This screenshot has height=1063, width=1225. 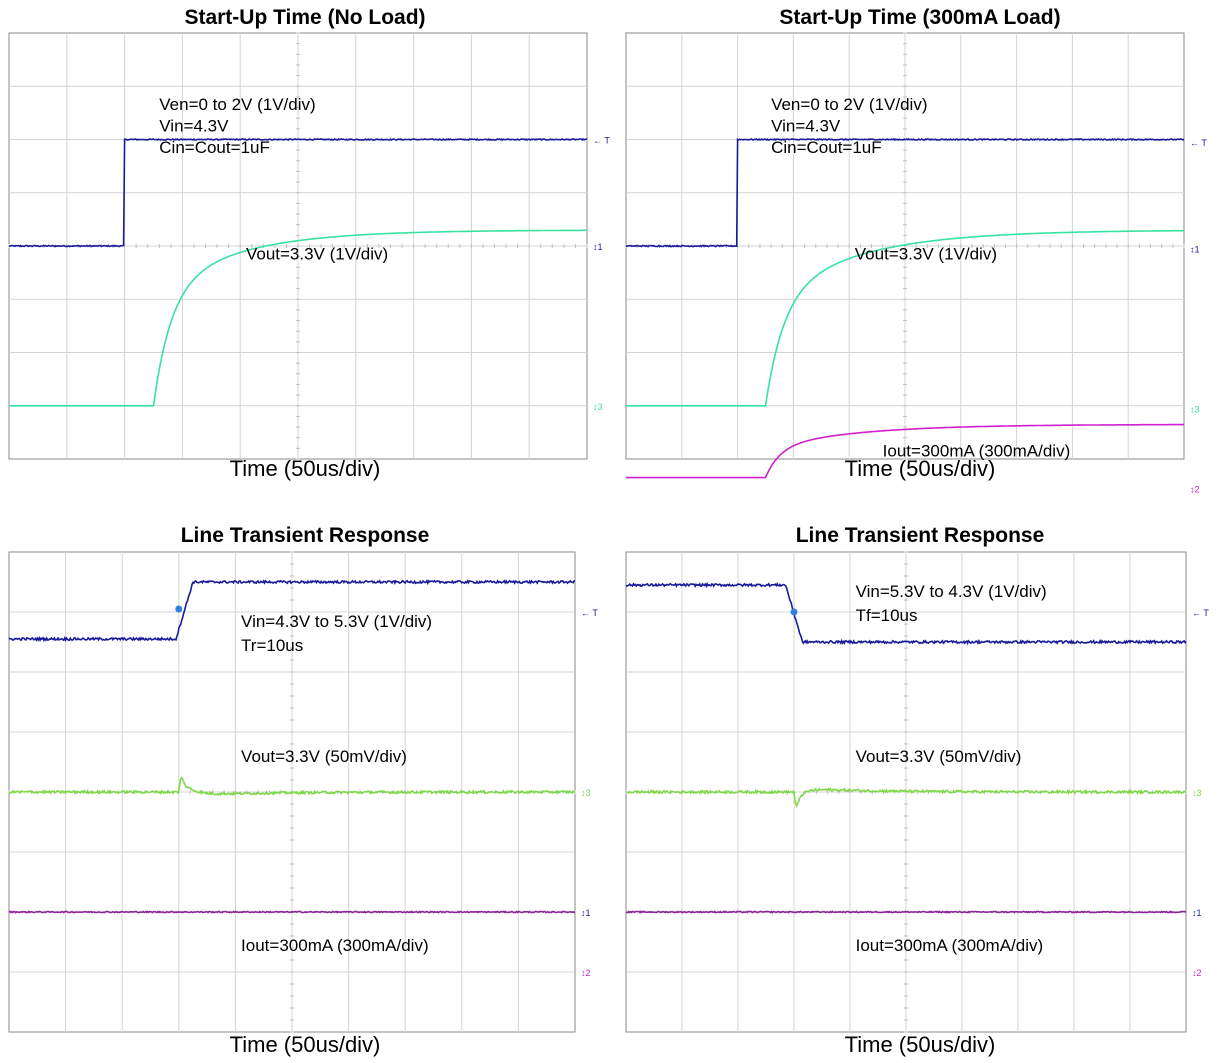 What do you see at coordinates (887, 615) in the screenshot?
I see `annotation: Tf=10us` at bounding box center [887, 615].